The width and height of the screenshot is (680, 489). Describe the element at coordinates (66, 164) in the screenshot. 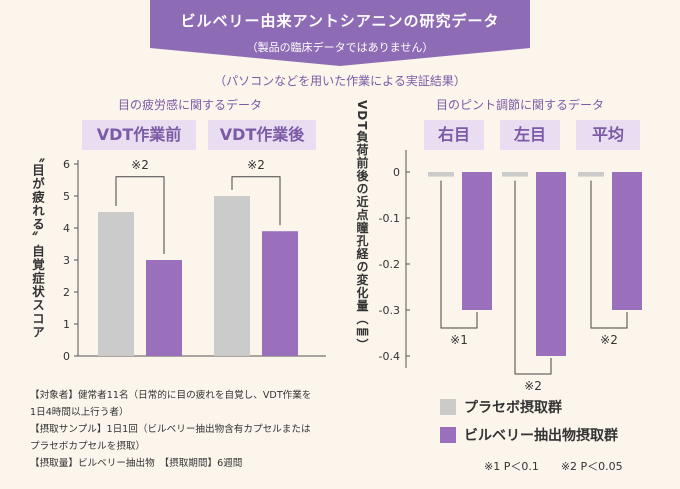

I see `left-y-tick-label: 6` at that location.